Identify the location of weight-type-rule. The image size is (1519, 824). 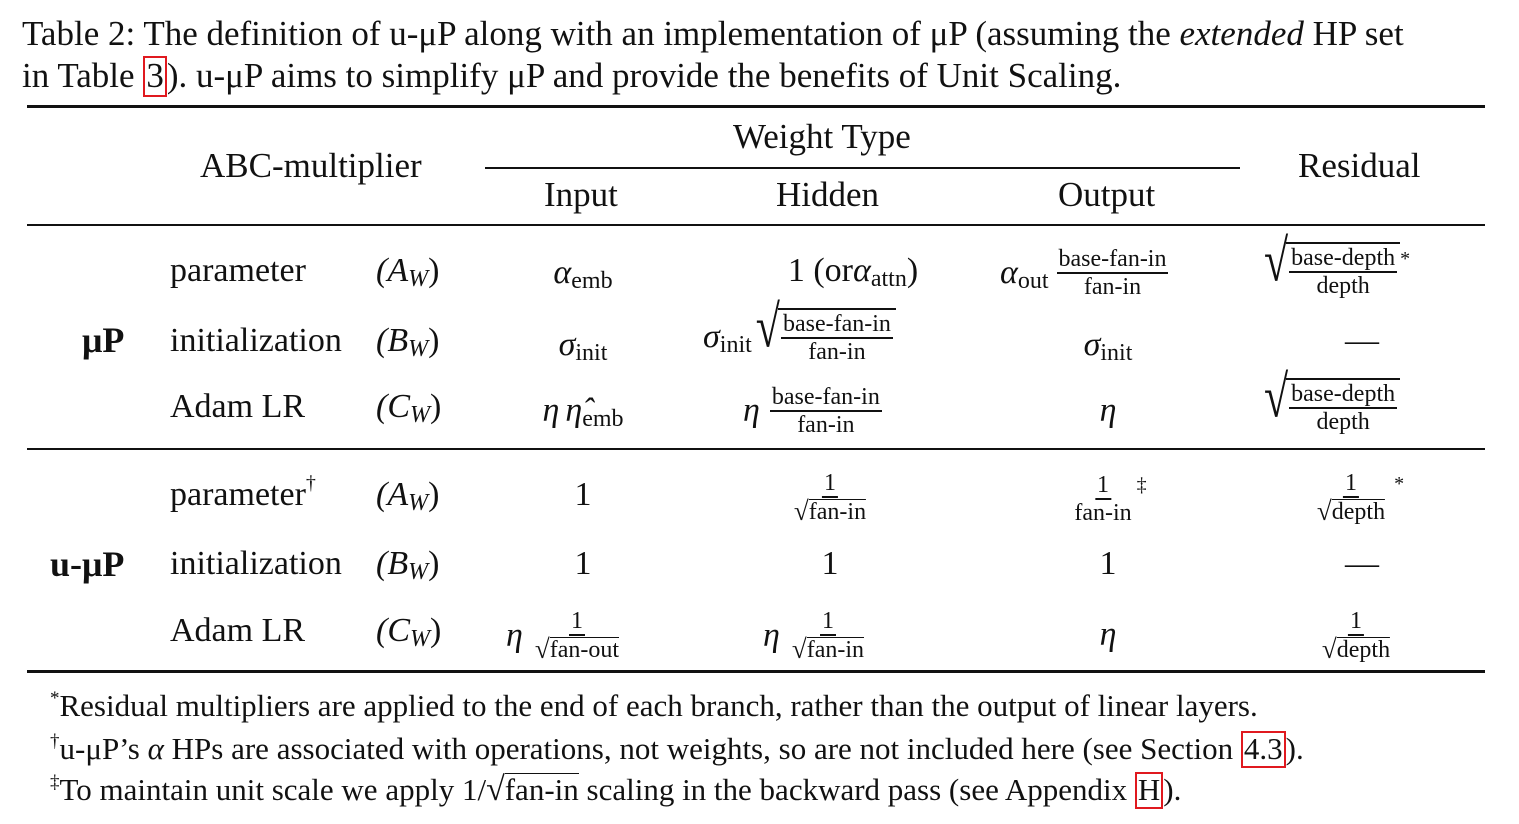
(862, 168).